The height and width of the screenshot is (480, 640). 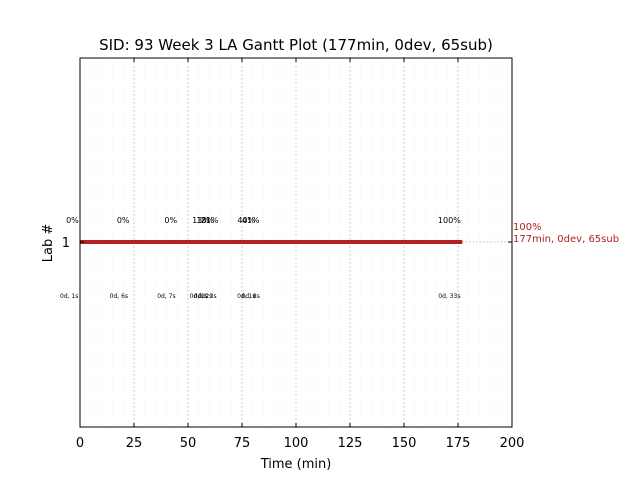 What do you see at coordinates (48, 243) in the screenshot?
I see `y-axis-label: Lab #` at bounding box center [48, 243].